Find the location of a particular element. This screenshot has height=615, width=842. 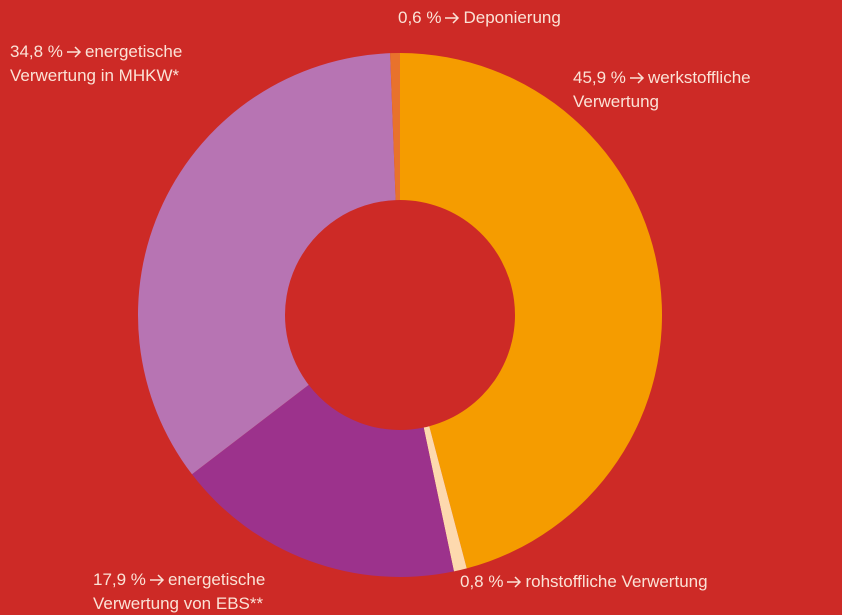

category-label: rohstoffliche Verwertung is located at coordinates (616, 581).